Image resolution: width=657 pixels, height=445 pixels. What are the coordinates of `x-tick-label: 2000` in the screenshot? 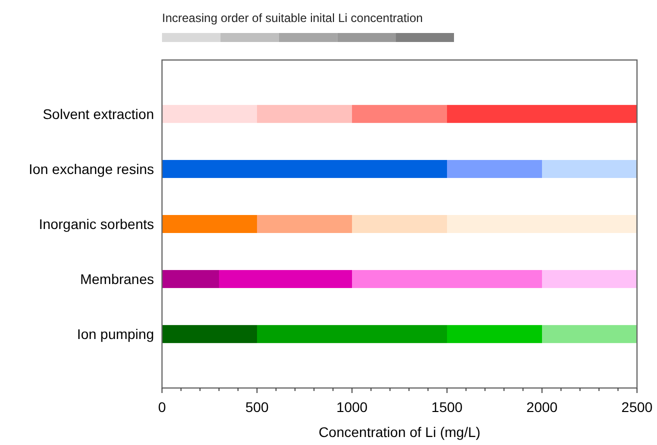 It's located at (542, 407).